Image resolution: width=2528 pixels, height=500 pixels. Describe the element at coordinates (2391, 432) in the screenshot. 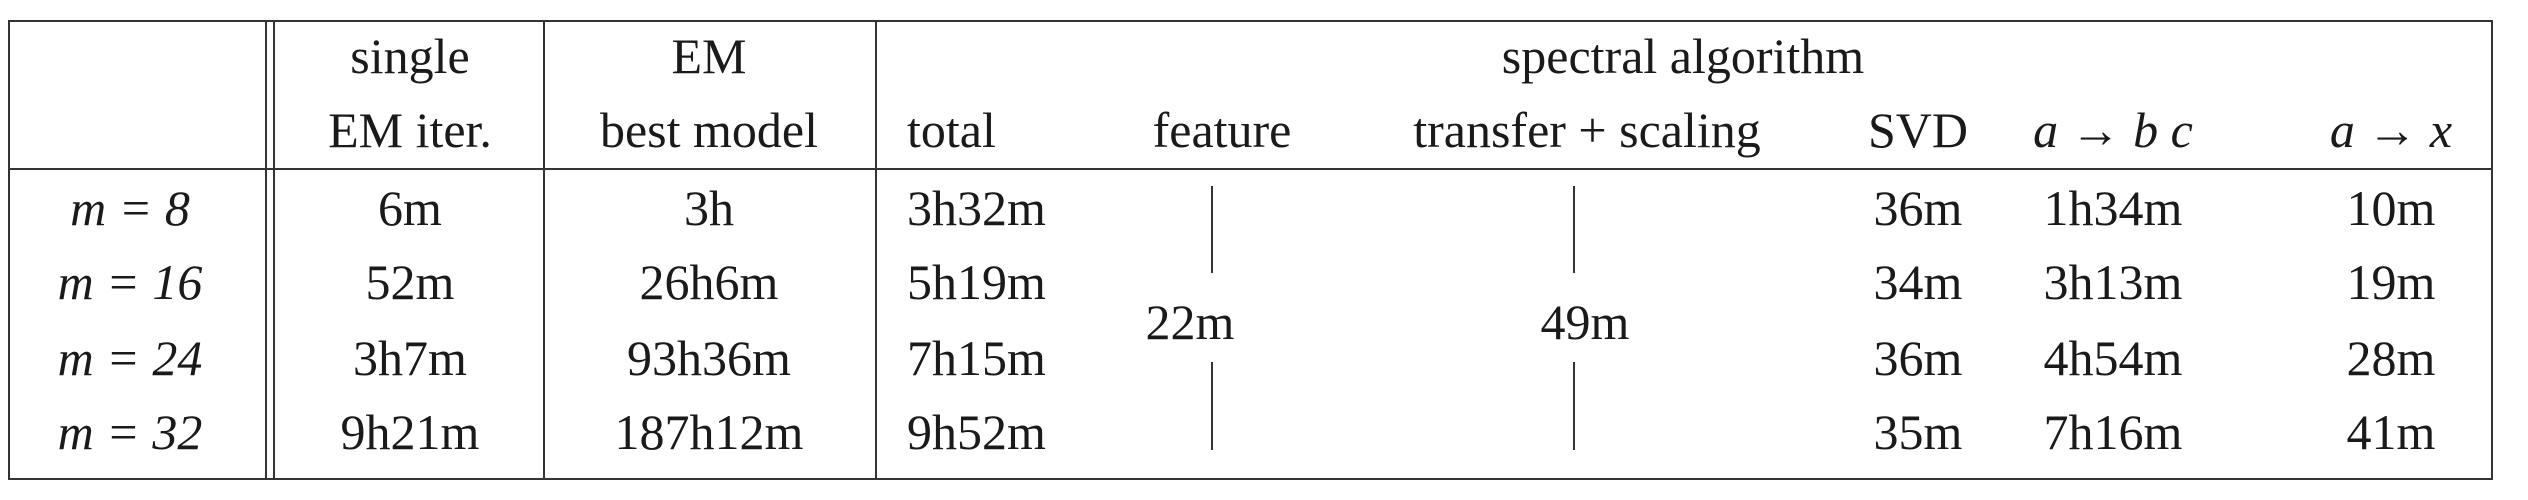

I see `cell-a-to-x: 41m` at that location.